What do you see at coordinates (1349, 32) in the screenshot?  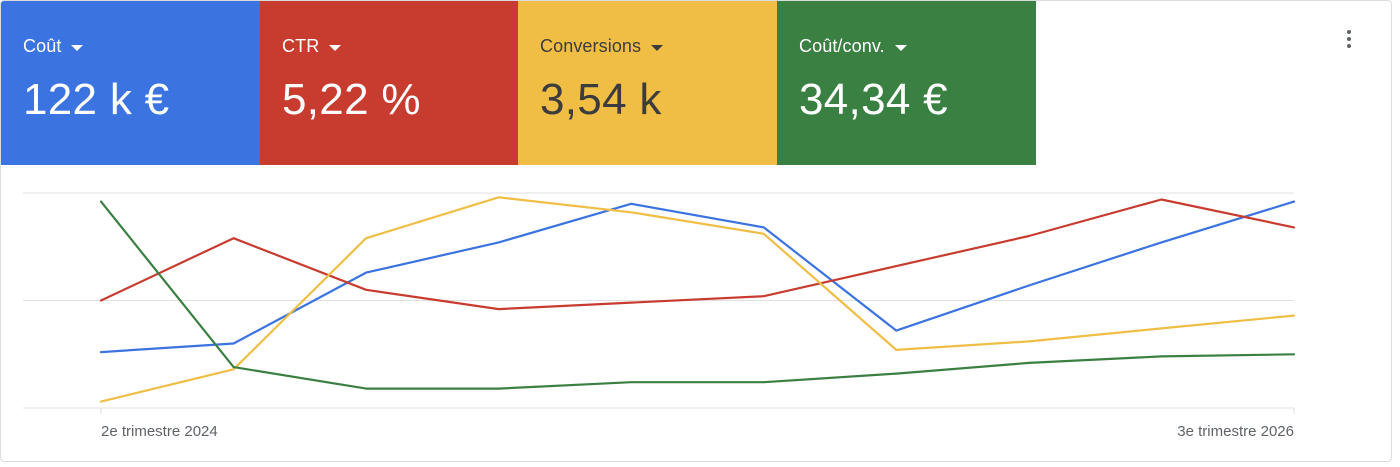 I see `more-vert-icon` at bounding box center [1349, 32].